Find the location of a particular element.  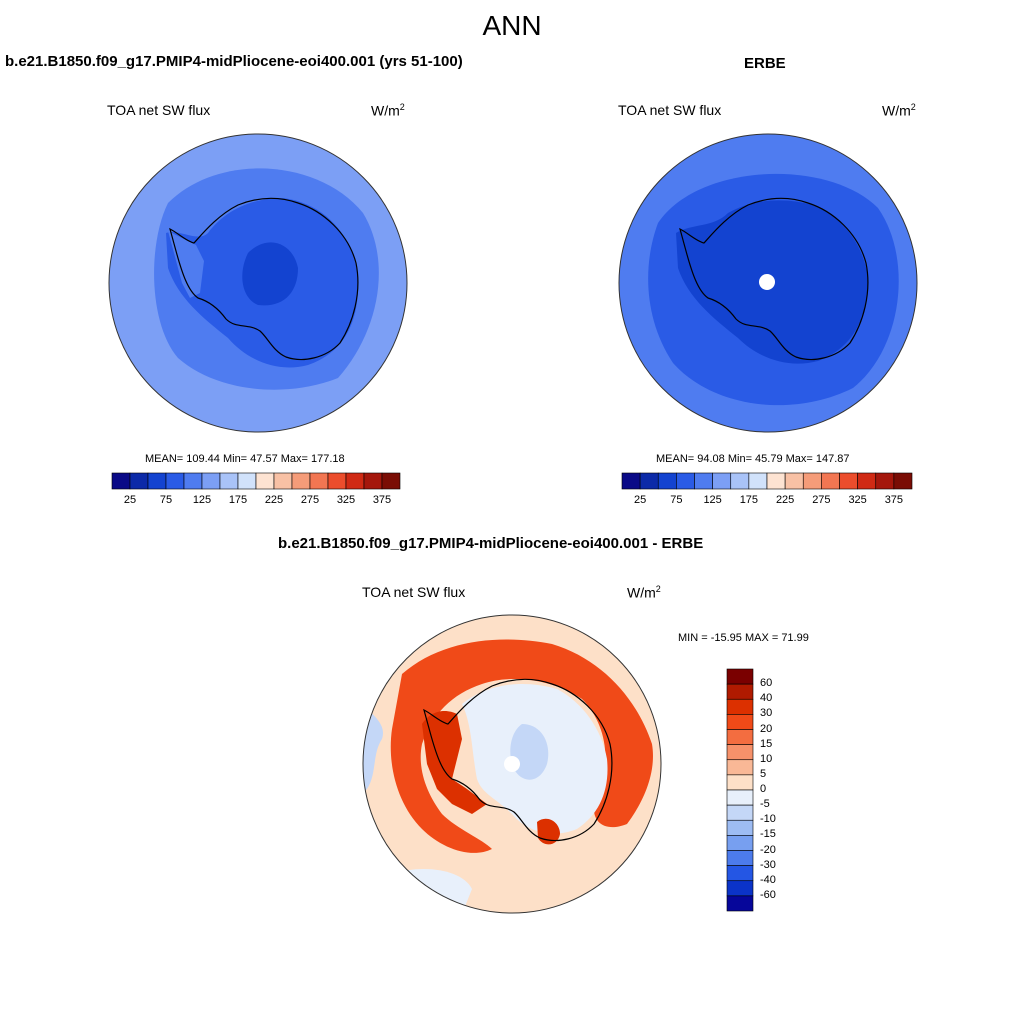

panel1-polar-map is located at coordinates (258, 283).